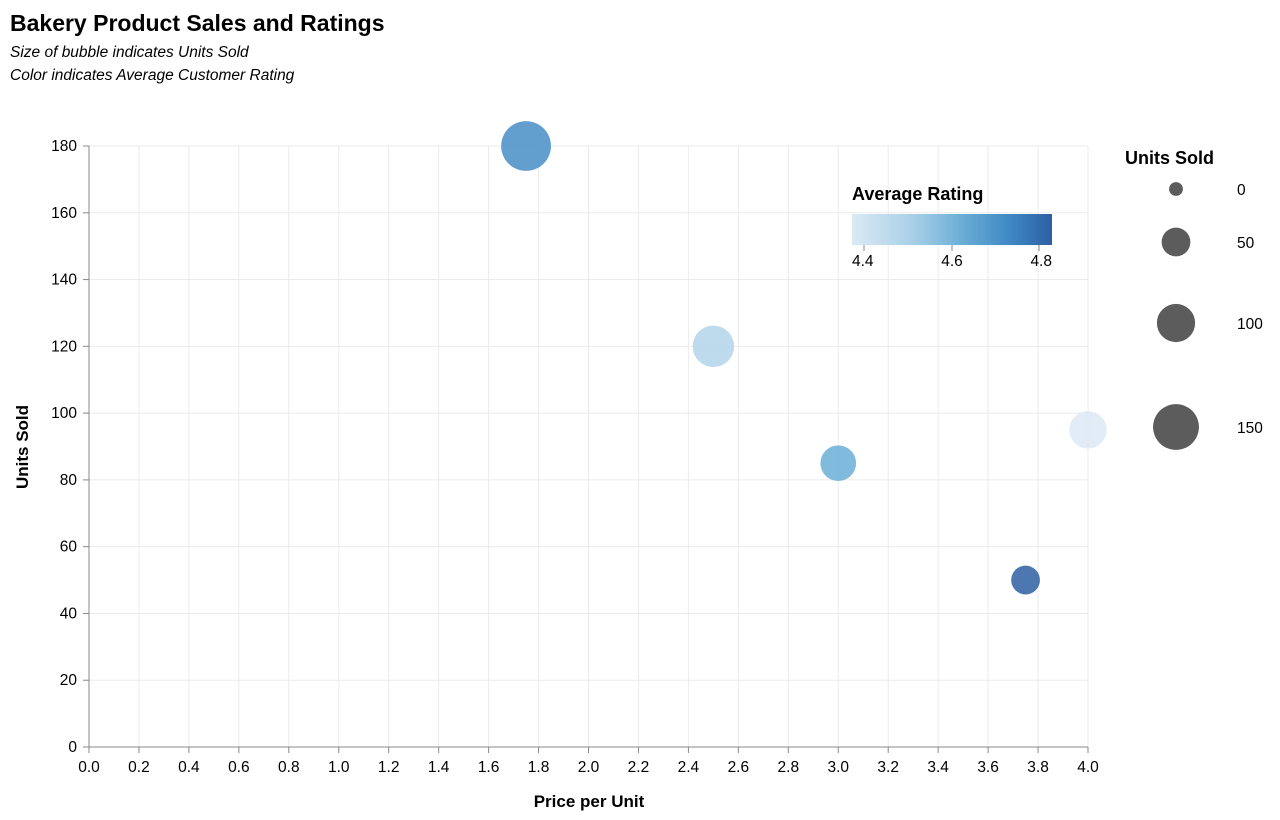 Image resolution: width=1280 pixels, height=820 pixels. What do you see at coordinates (69, 680) in the screenshot?
I see `y-tick-label: 20` at bounding box center [69, 680].